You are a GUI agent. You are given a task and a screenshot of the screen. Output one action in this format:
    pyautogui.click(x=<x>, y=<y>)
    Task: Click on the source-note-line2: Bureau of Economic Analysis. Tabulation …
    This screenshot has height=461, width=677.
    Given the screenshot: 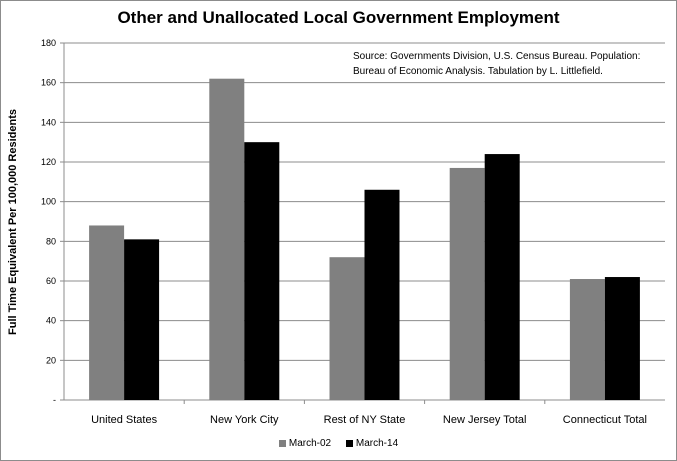 What is the action you would take?
    pyautogui.click(x=478, y=71)
    